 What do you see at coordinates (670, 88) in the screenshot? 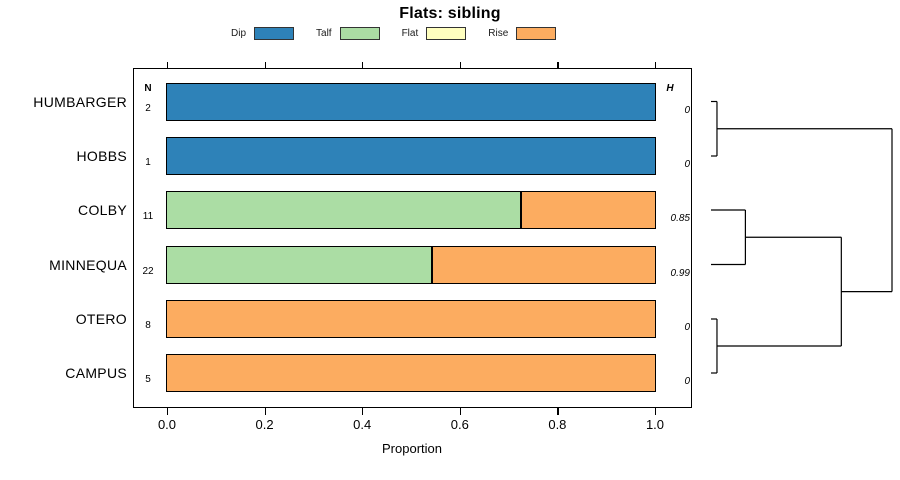
I see `h-column-header: H` at bounding box center [670, 88].